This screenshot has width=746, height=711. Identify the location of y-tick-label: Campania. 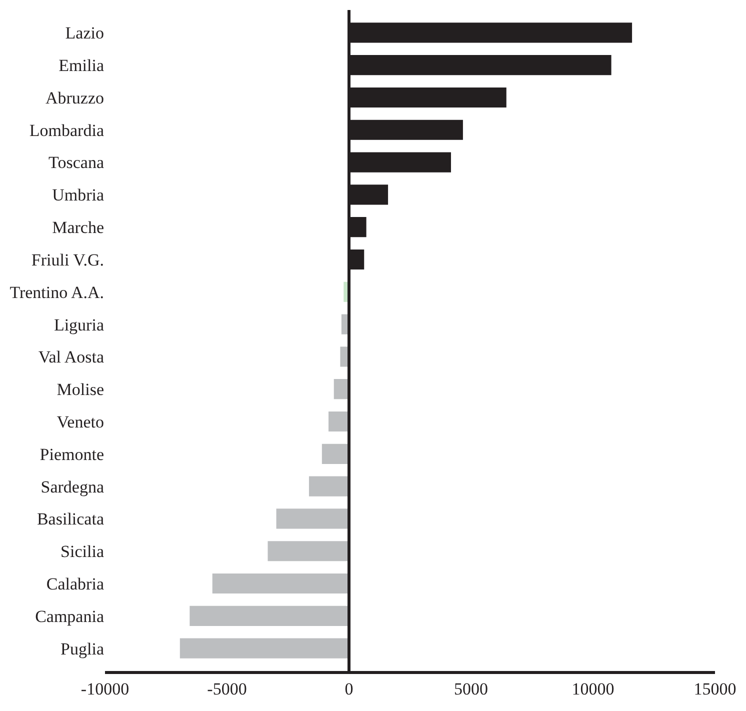
(69, 616).